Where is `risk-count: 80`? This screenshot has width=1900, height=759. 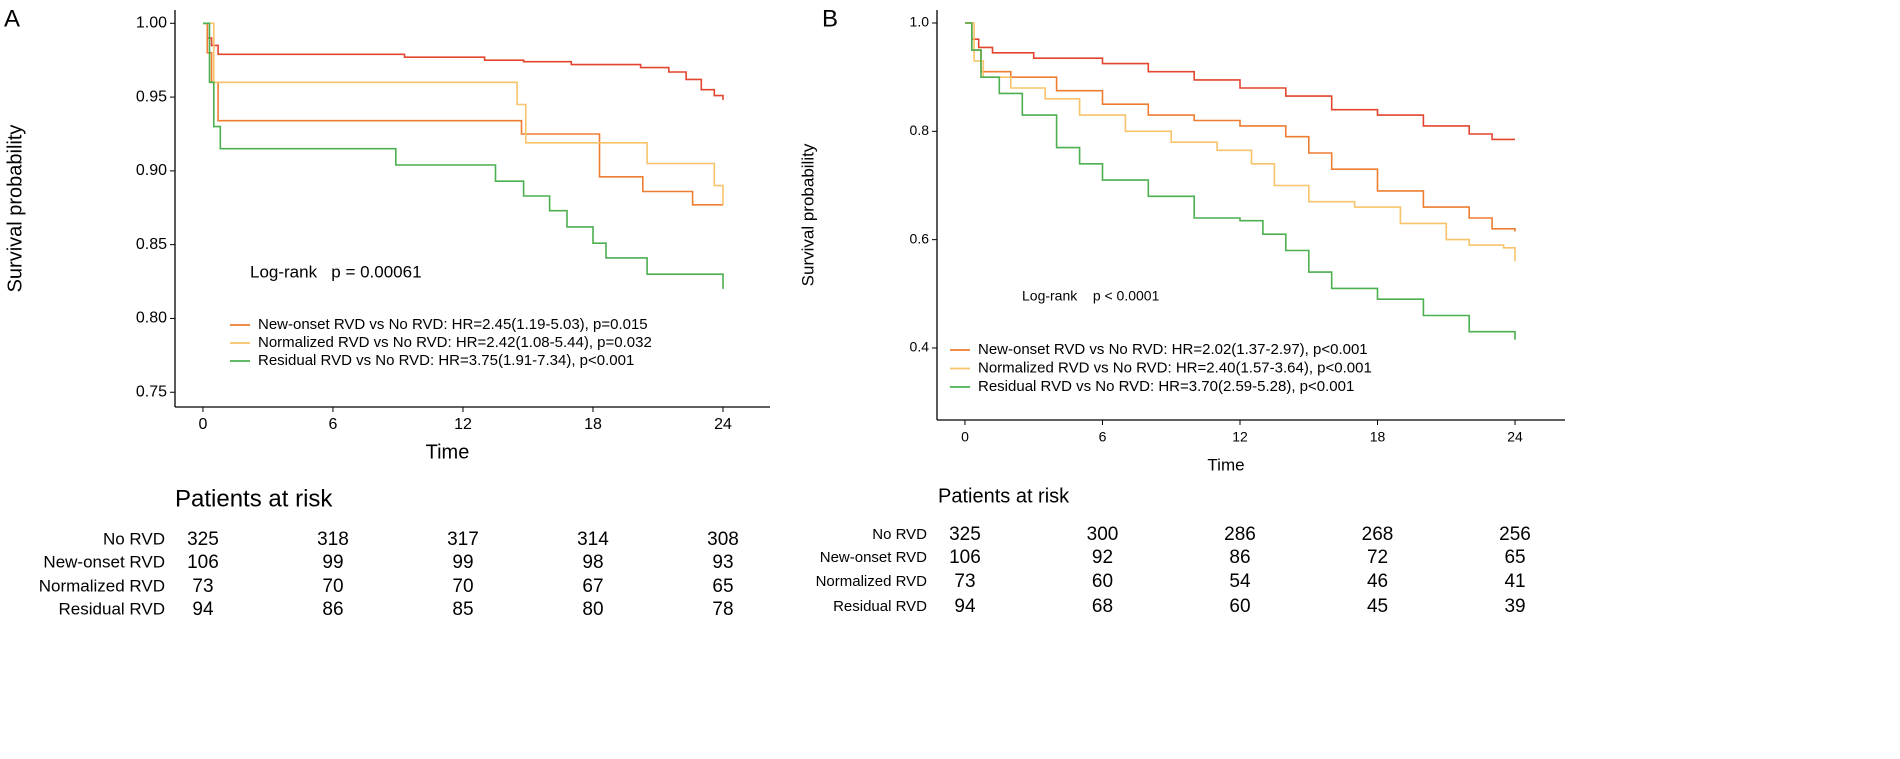
risk-count: 80 is located at coordinates (592, 609).